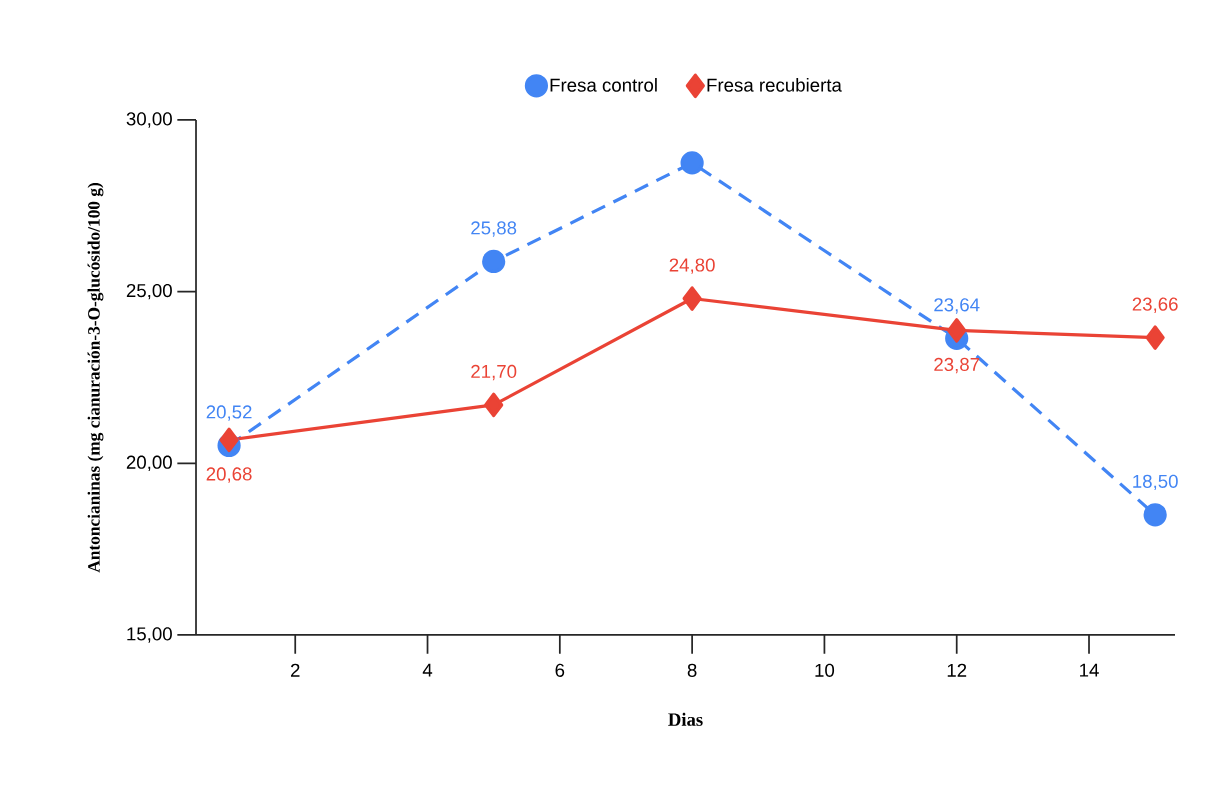 The height and width of the screenshot is (792, 1214). Describe the element at coordinates (1155, 305) in the screenshot. I see `data-label: 23,66` at that location.